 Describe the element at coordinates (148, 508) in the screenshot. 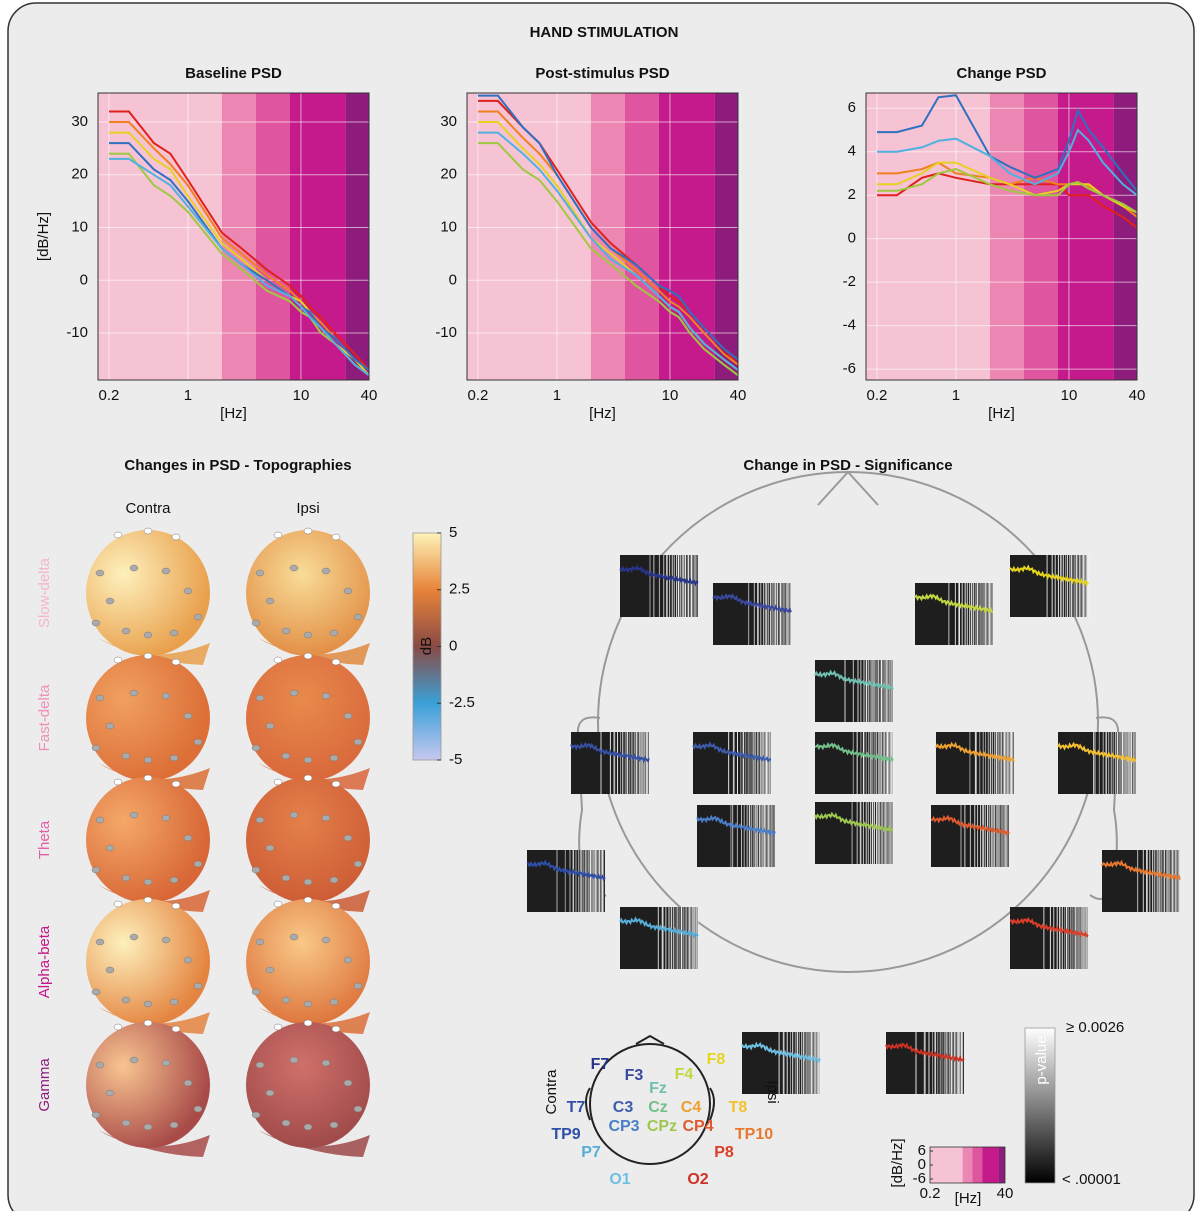

I see `column-label: Contra` at that location.